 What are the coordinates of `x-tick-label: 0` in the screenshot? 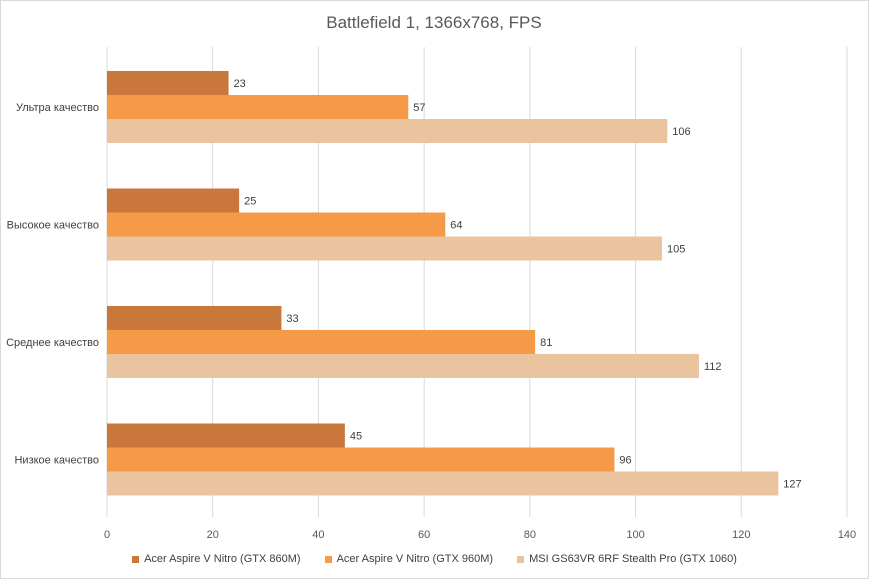 It's located at (107, 535).